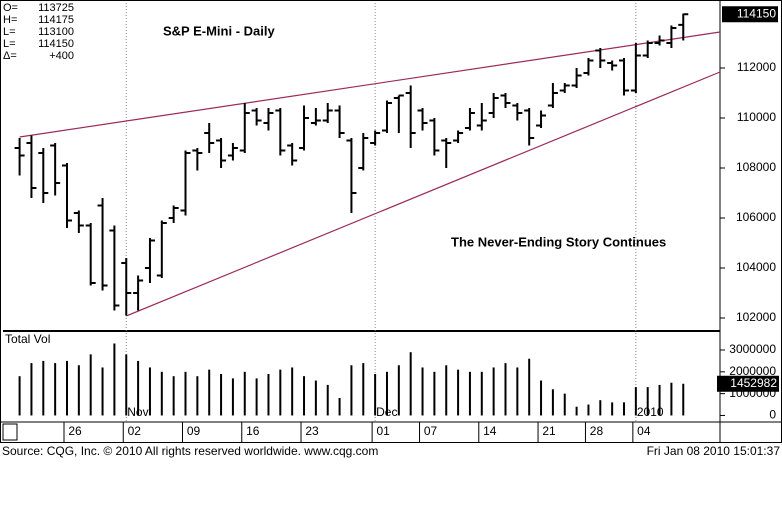 The width and height of the screenshot is (782, 512). What do you see at coordinates (549, 431) in the screenshot?
I see `x-tick-label: 21` at bounding box center [549, 431].